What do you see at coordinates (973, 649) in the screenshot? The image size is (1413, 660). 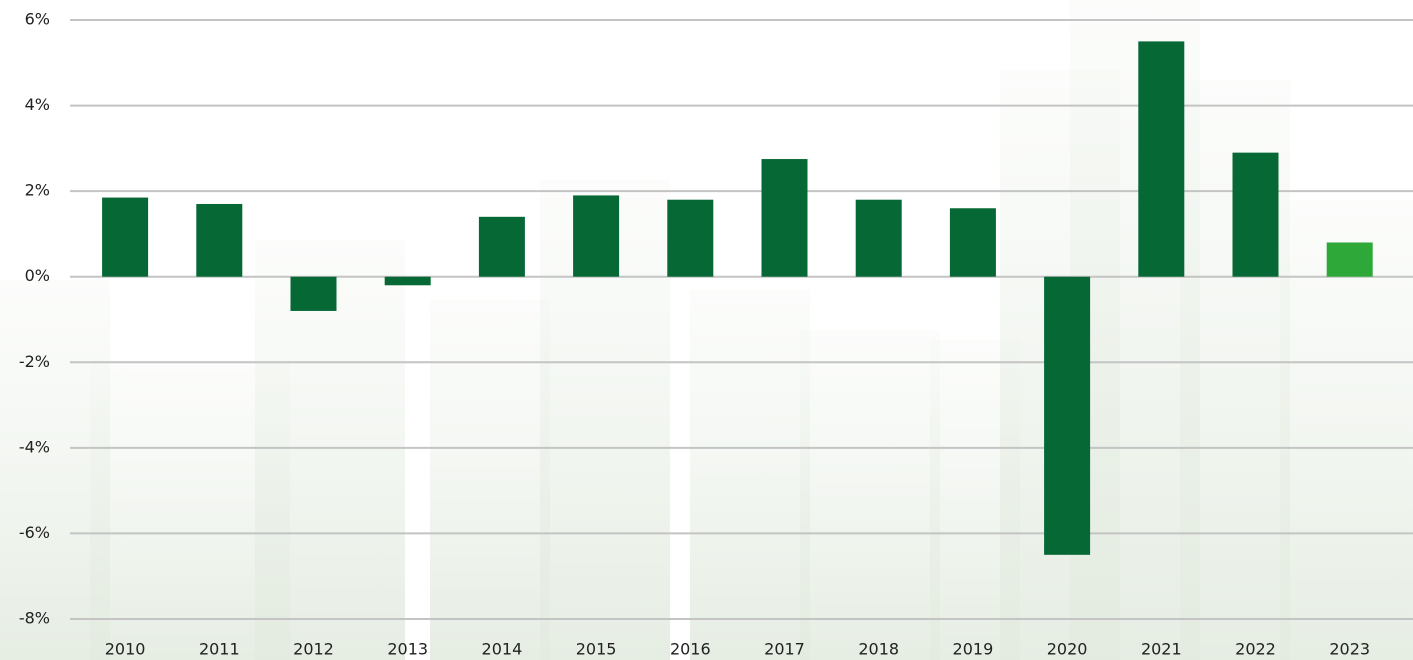 I see `x-tick-label: 2019` at bounding box center [973, 649].